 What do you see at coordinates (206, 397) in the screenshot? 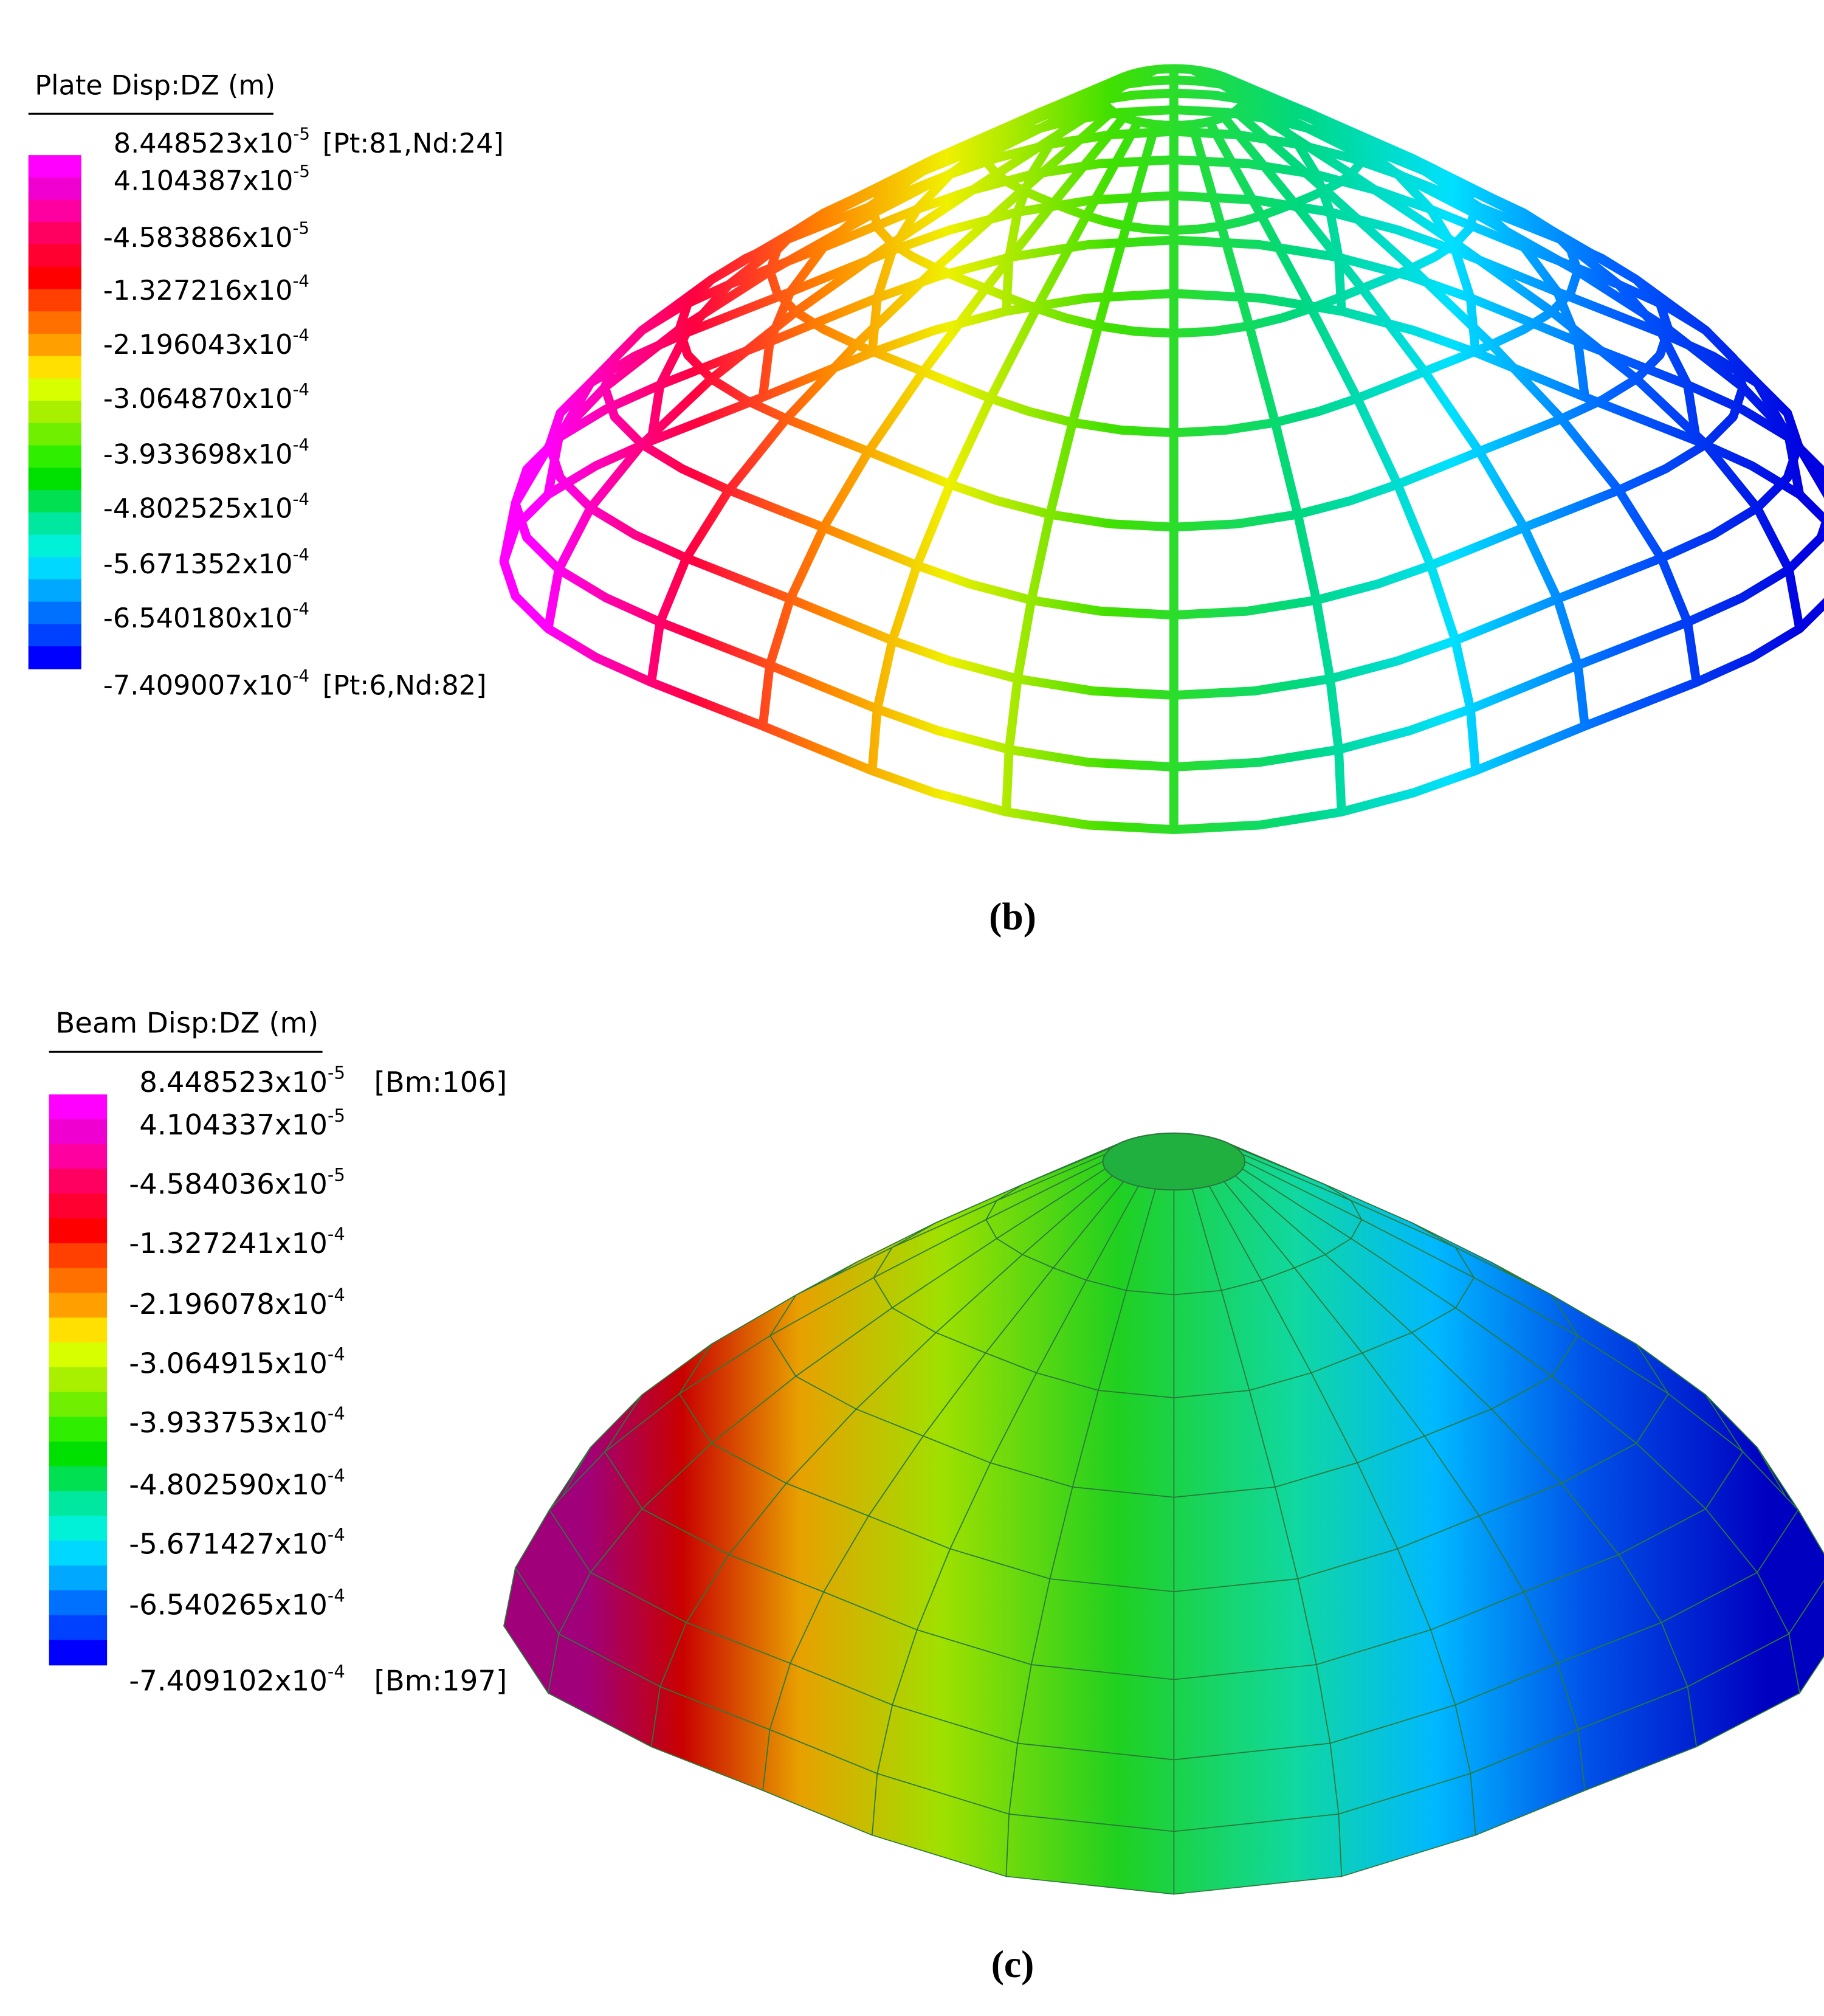
I see `legend-label: -3.064870x10⁻⁴` at bounding box center [206, 397].